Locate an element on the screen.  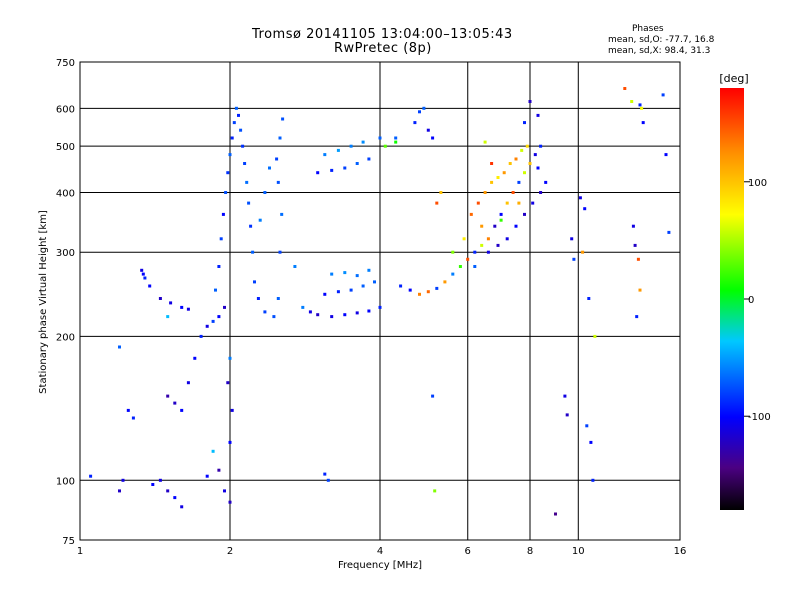
chart-title-line1: Tromsø 20141105 13:04:00–13:05:43 is located at coordinates (382, 34).